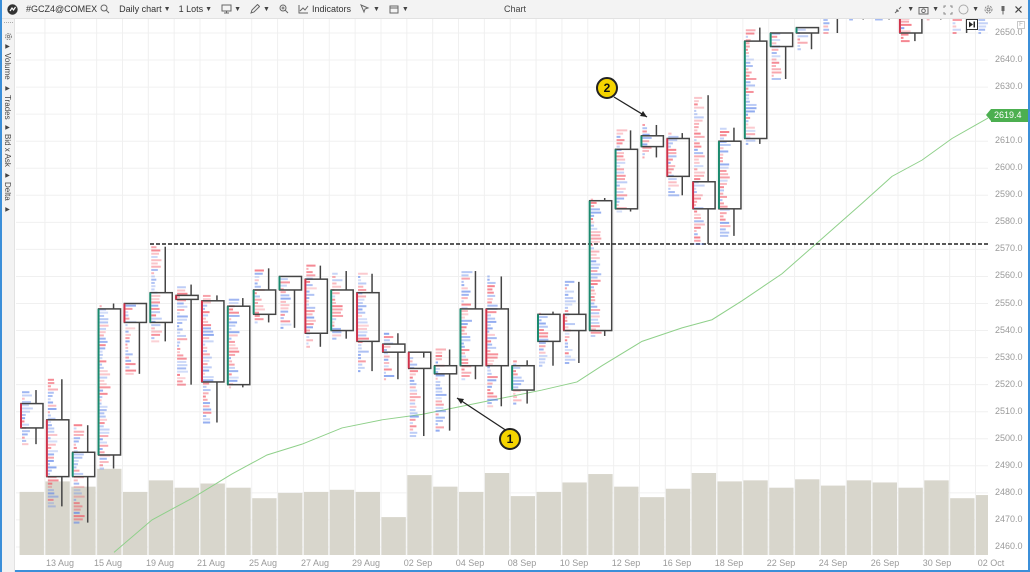  What do you see at coordinates (7, 209) in the screenshot?
I see `sidebar-expand: ▶` at bounding box center [7, 209].